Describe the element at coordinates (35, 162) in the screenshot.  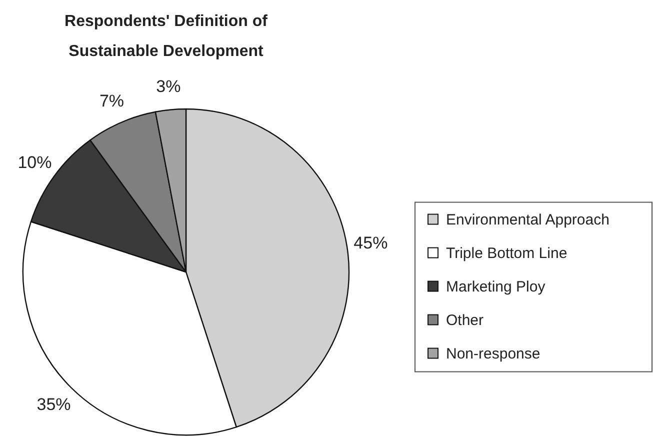
I see `data-label: 10%` at that location.